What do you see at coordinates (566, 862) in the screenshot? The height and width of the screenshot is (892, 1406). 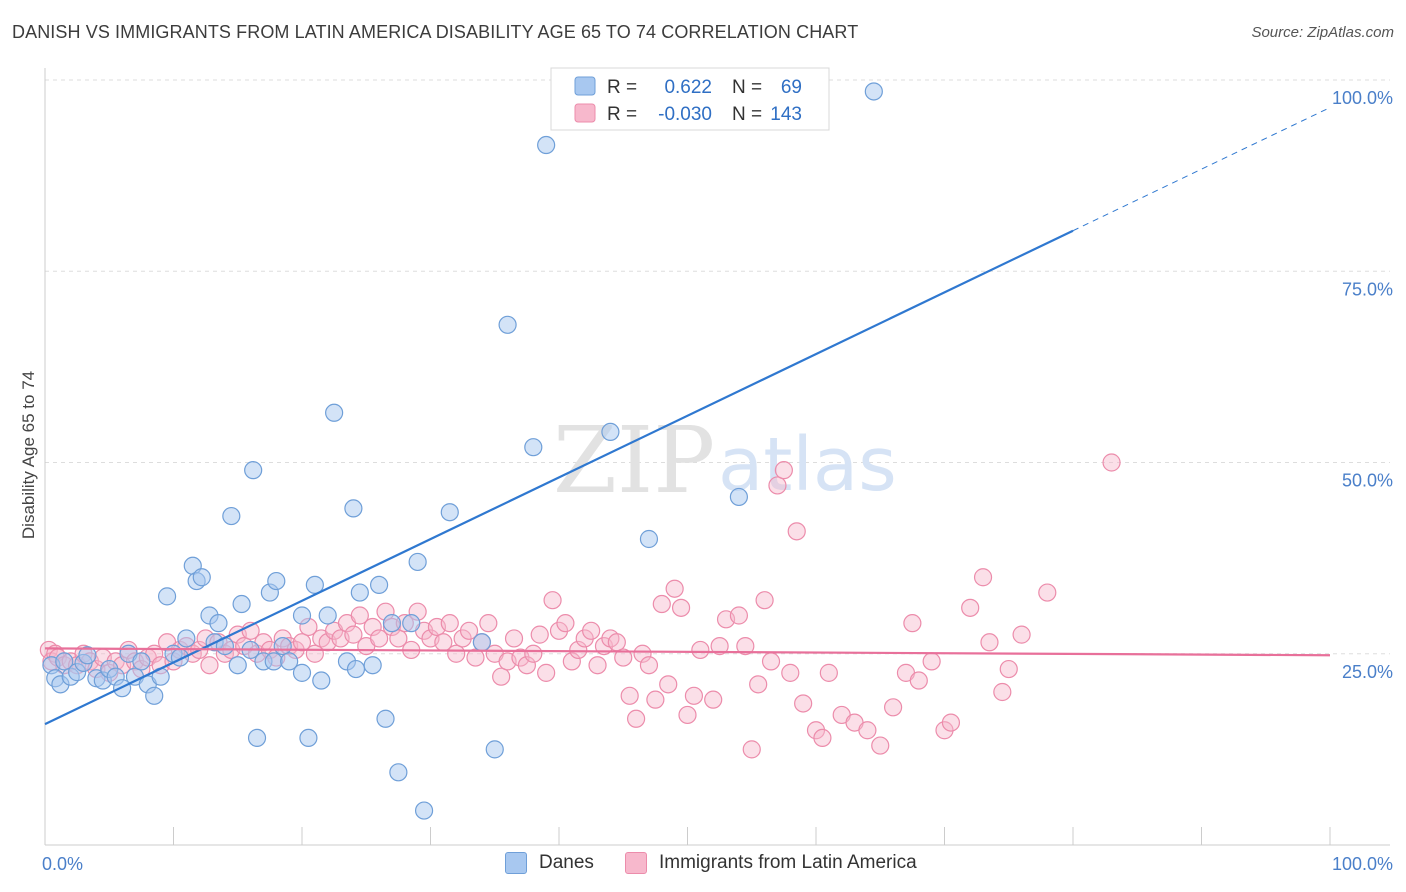 I see `bottom-legend-label-danes: Danes` at bounding box center [566, 862].